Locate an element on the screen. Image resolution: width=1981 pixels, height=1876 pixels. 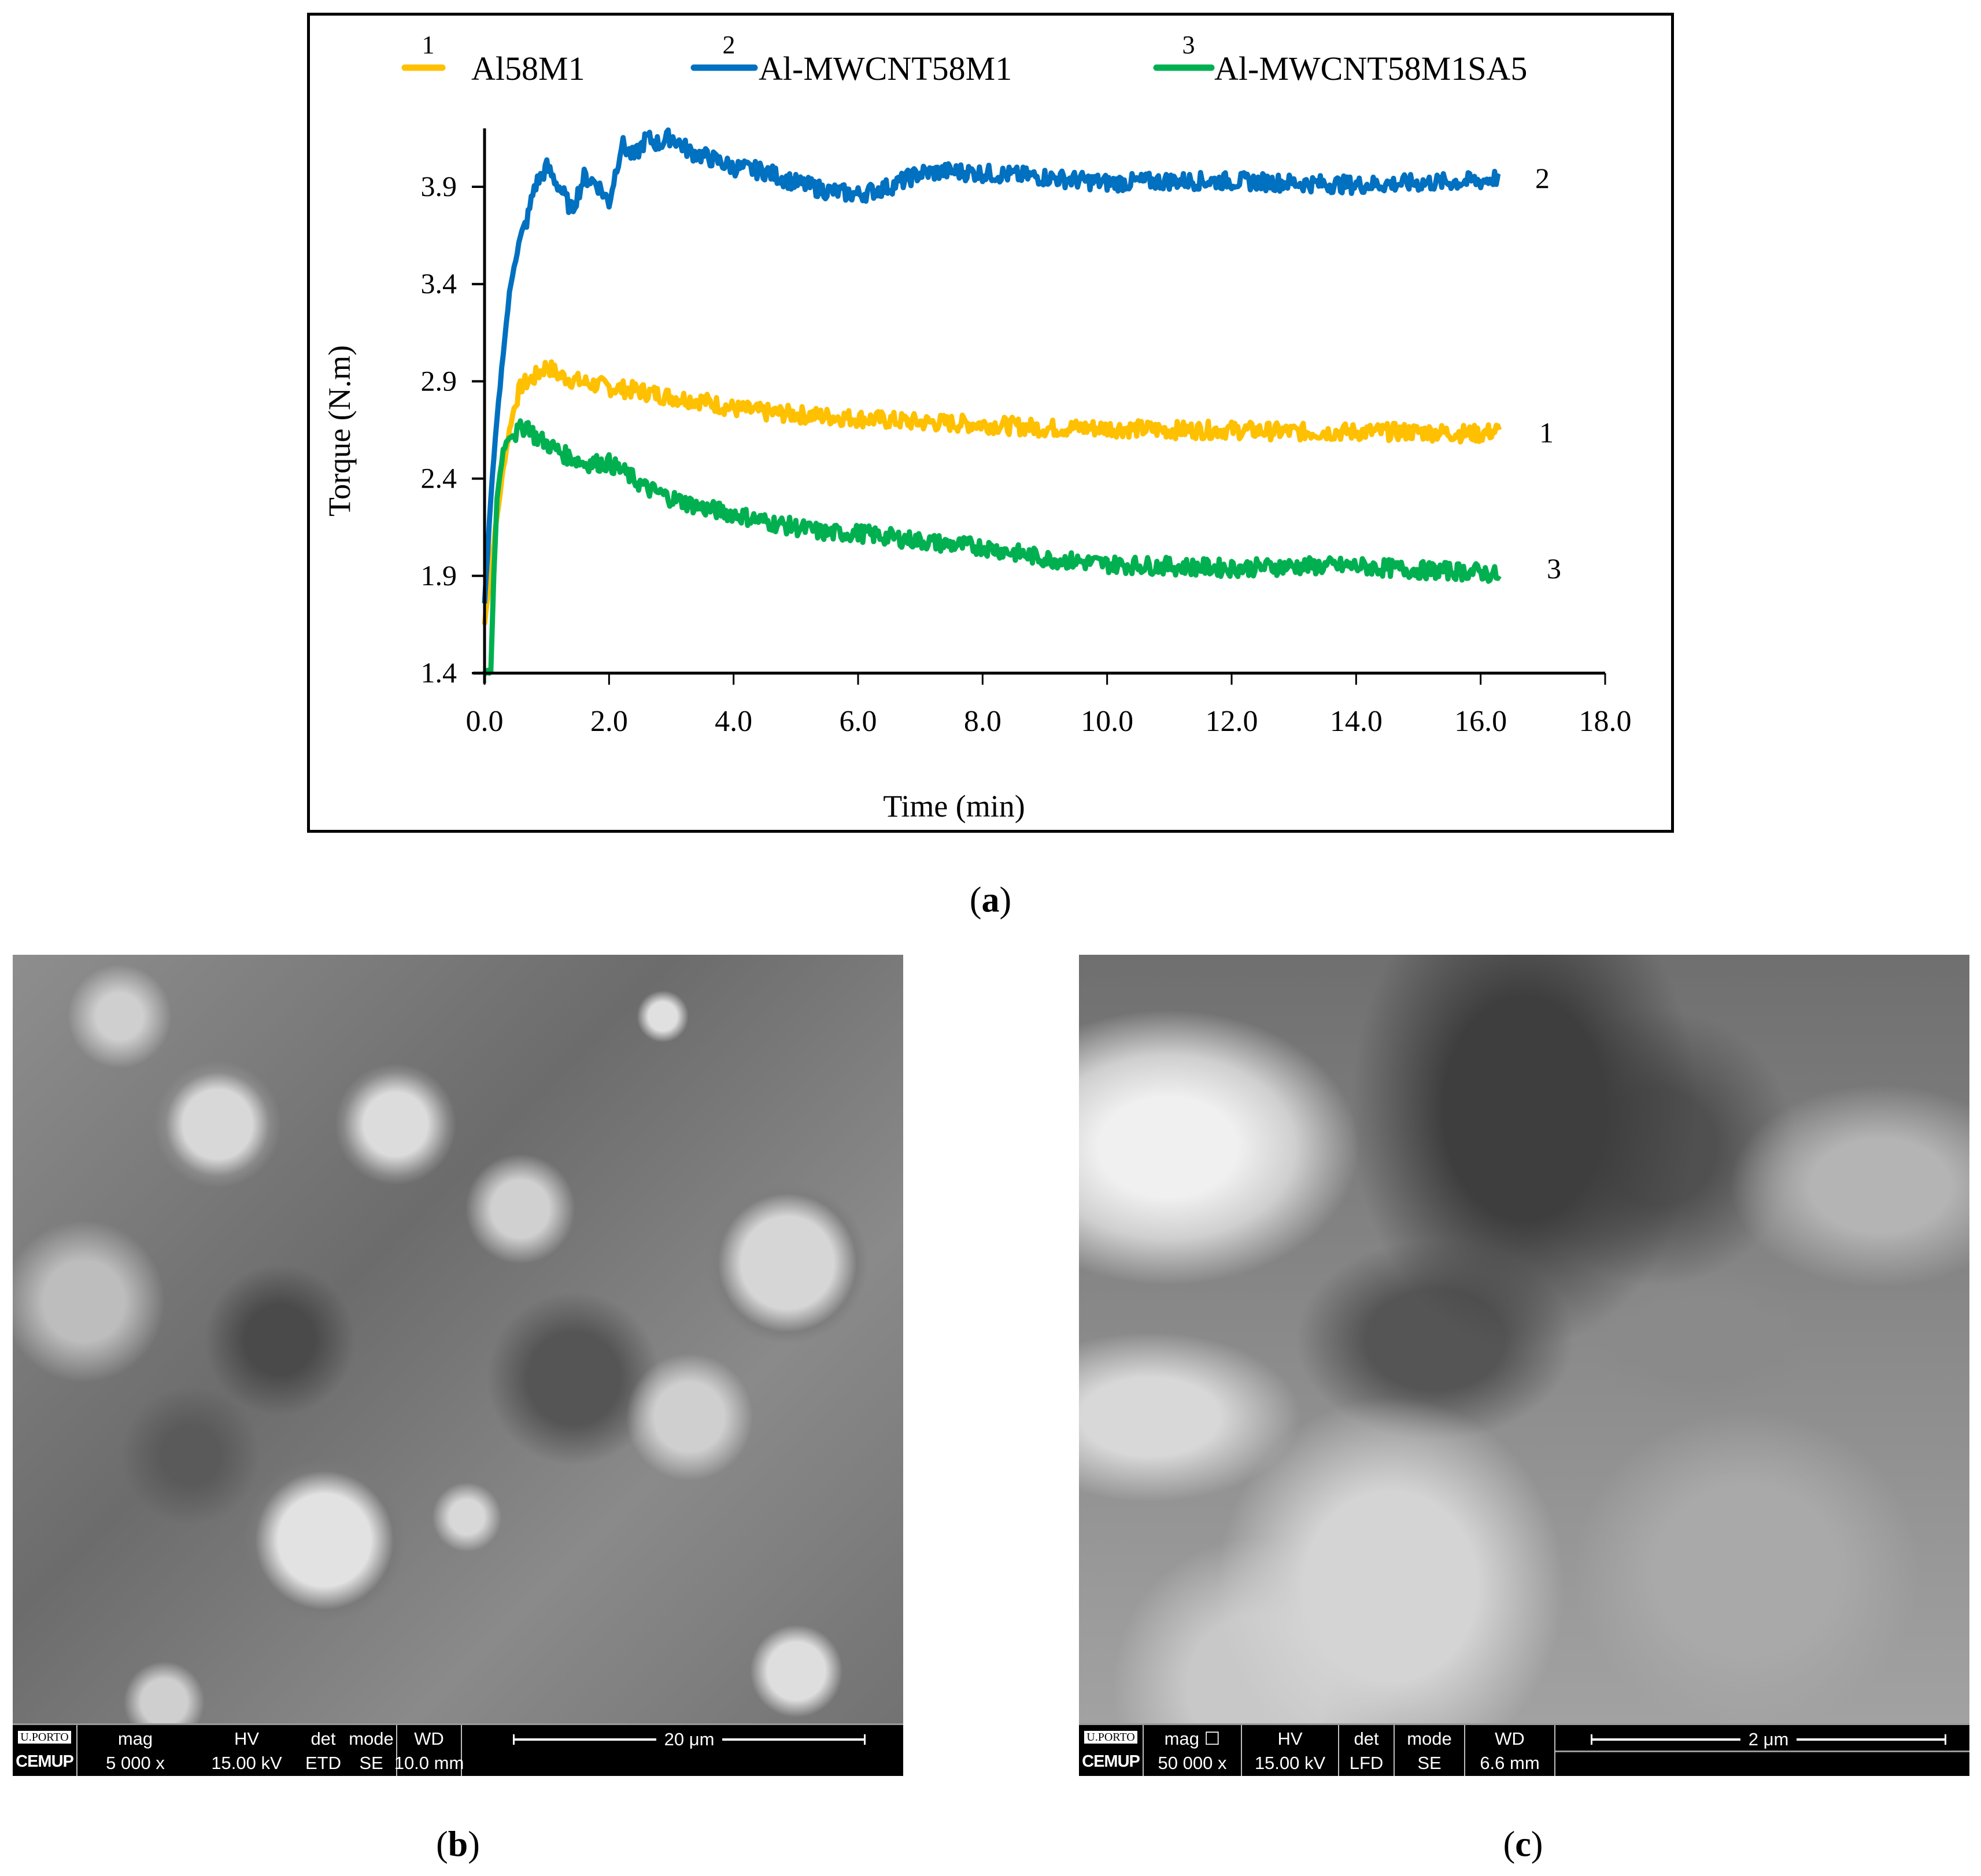
legend-number-2: 2 is located at coordinates (729, 45).